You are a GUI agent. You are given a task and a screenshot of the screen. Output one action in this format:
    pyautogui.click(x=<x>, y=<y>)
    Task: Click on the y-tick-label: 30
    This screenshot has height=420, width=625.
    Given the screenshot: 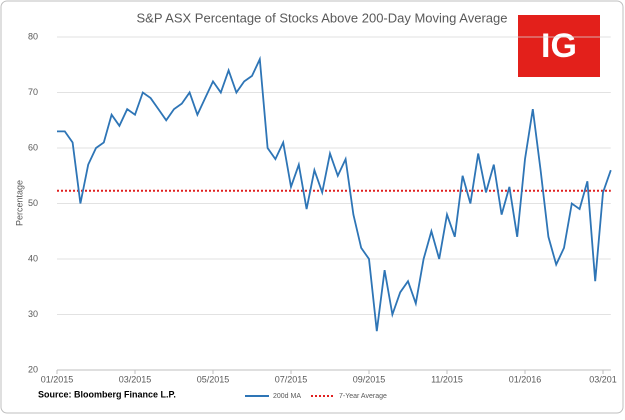 What is the action you would take?
    pyautogui.click(x=33, y=314)
    